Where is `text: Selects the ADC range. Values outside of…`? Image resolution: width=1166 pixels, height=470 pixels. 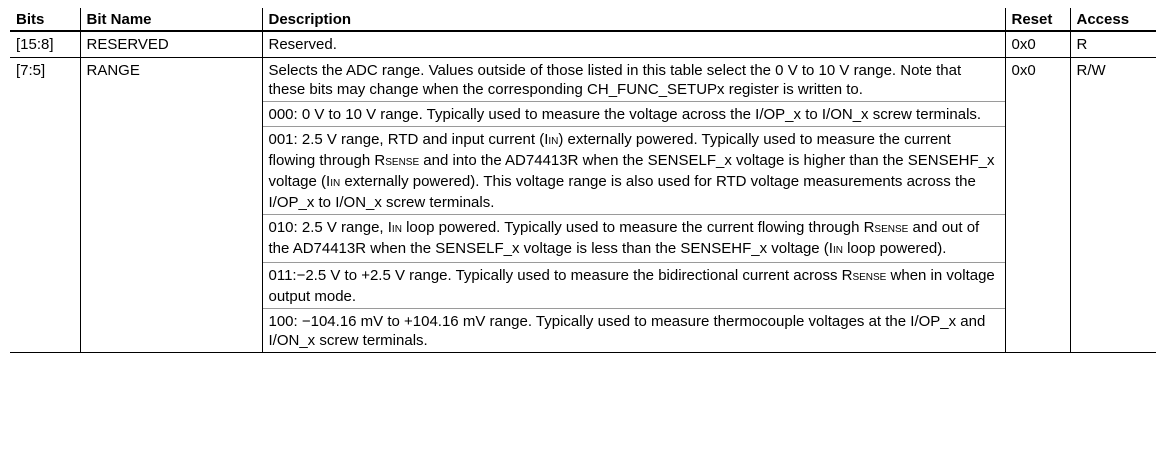 text: Selects the ADC range. Values outside of… is located at coordinates (615, 80).